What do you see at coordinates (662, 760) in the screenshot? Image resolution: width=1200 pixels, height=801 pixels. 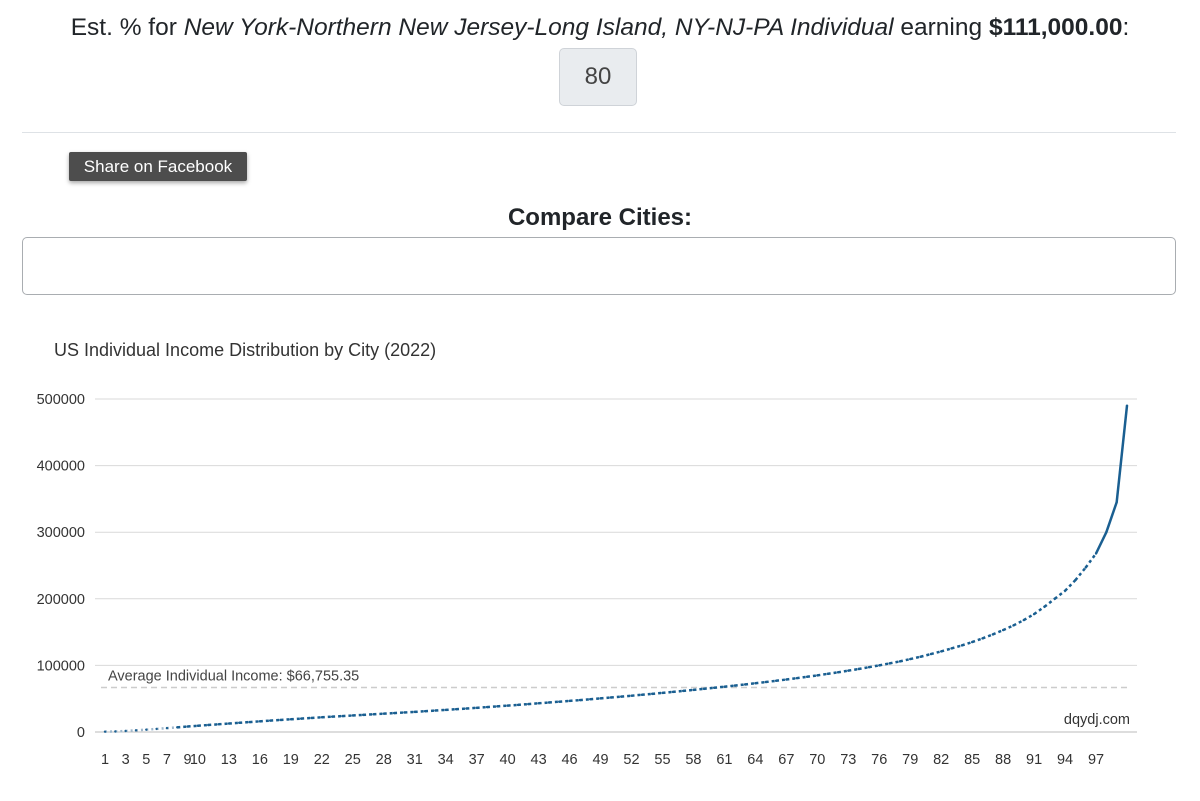 I see `x-tick-label: 55` at bounding box center [662, 760].